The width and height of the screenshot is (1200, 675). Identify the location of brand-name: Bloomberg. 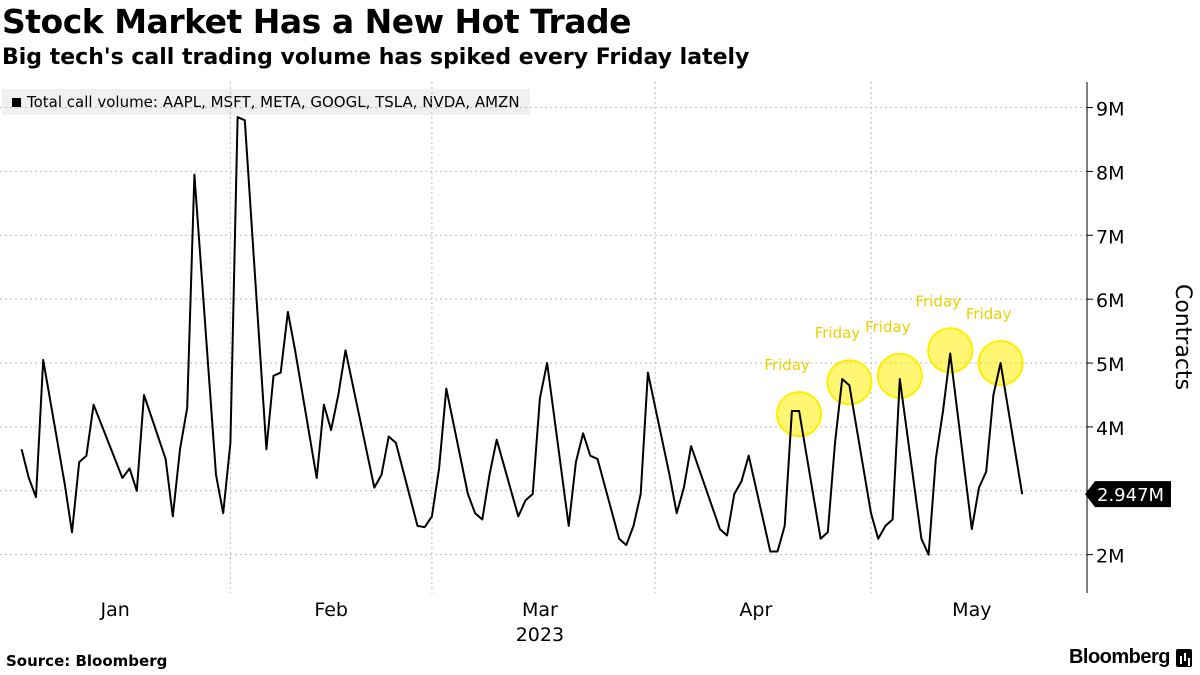
(1119, 657).